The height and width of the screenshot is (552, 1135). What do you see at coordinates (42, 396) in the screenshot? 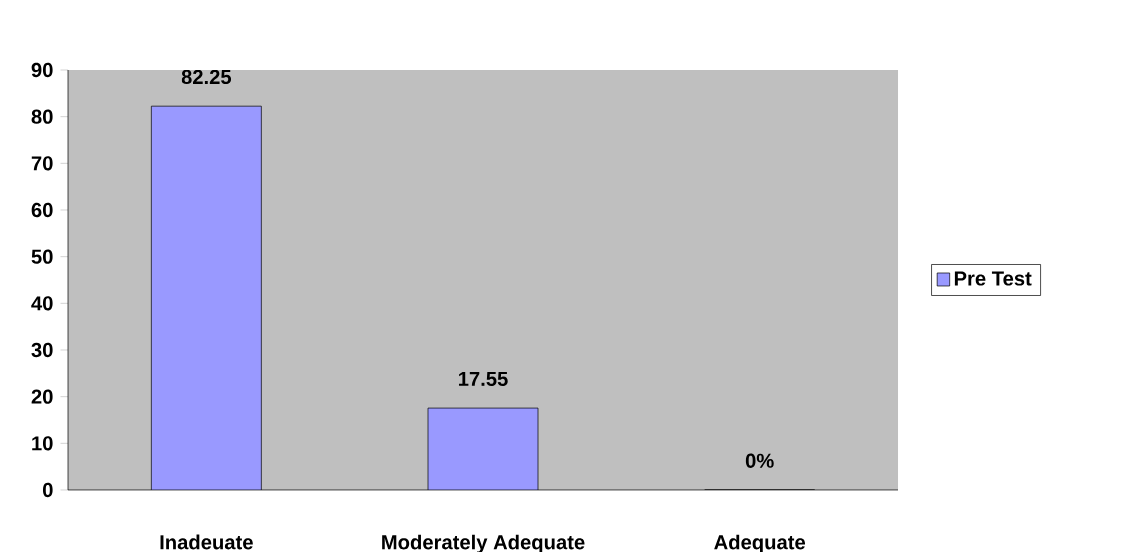
I see `y-tick-label: 20` at bounding box center [42, 396].